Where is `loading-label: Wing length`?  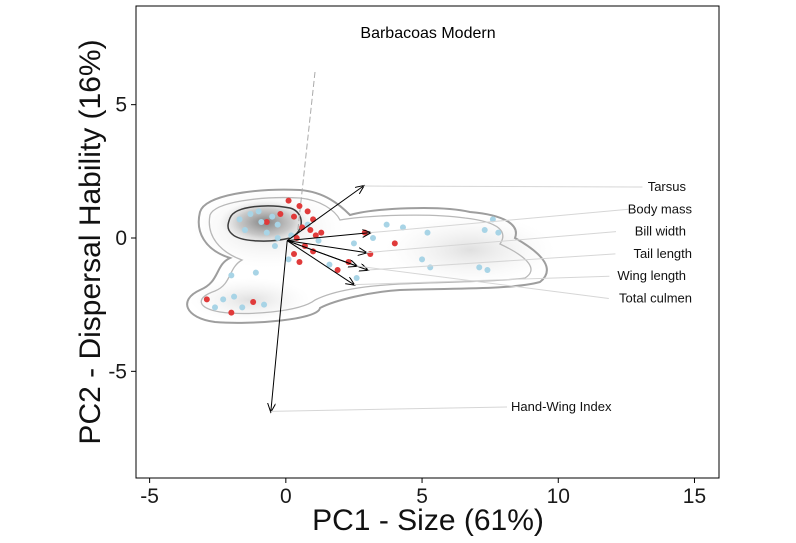 loading-label: Wing length is located at coordinates (651, 275).